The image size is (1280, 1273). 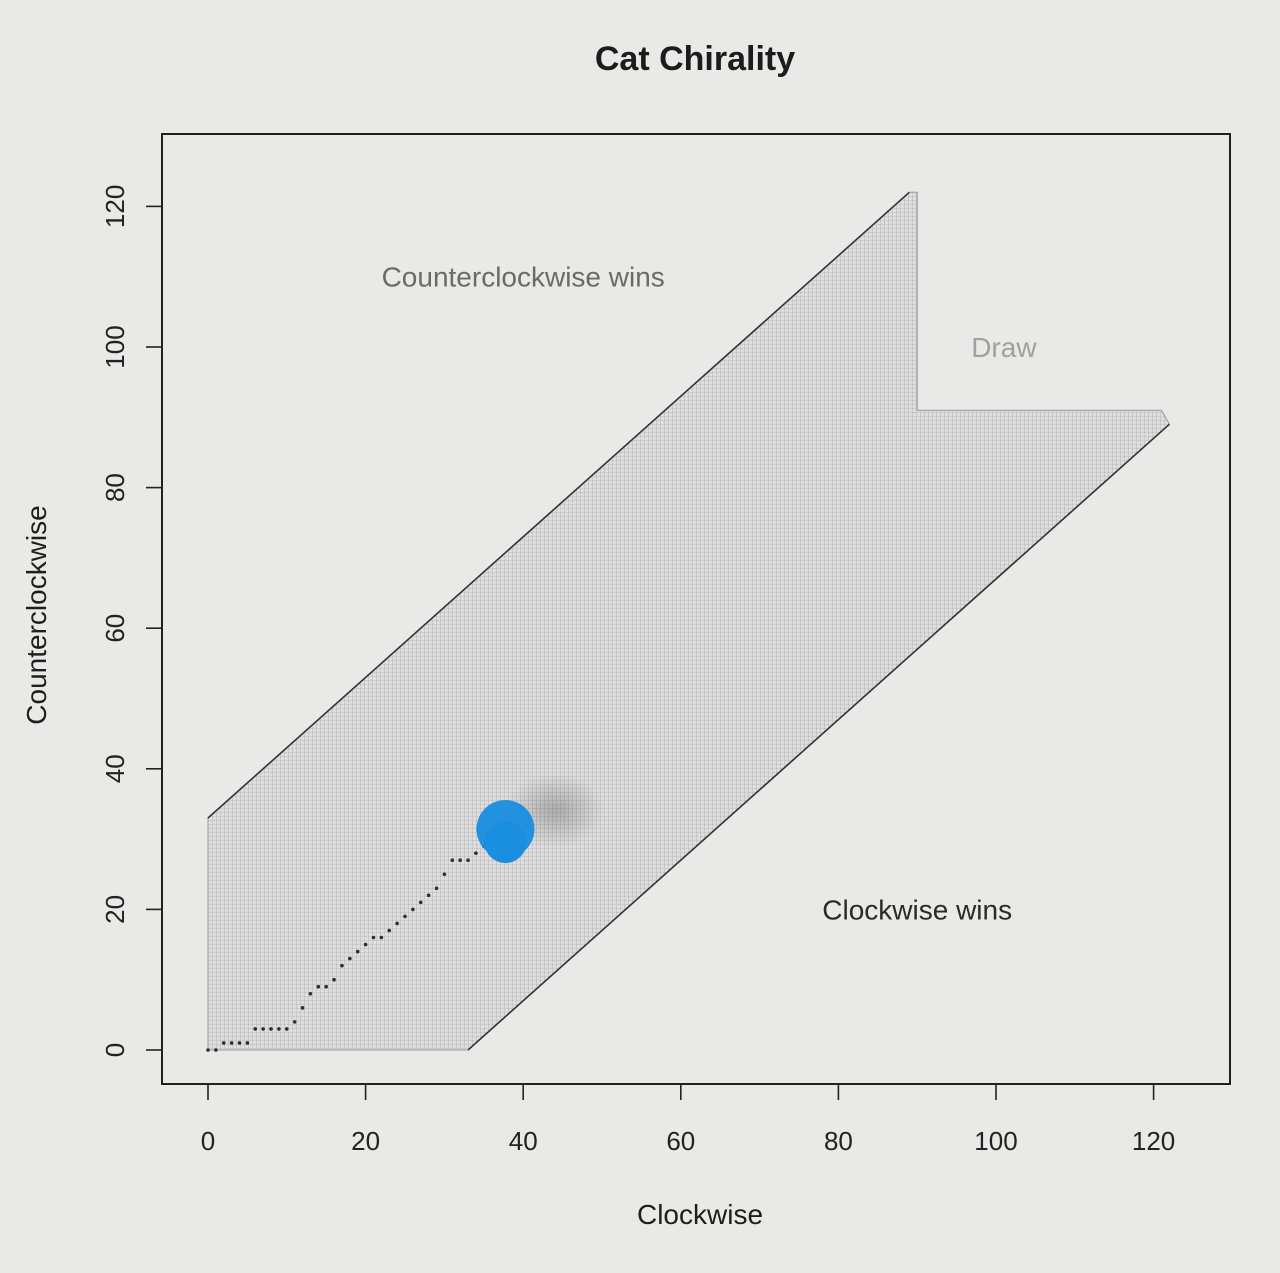 I want to click on y-tick-label: 100, so click(x=115, y=346).